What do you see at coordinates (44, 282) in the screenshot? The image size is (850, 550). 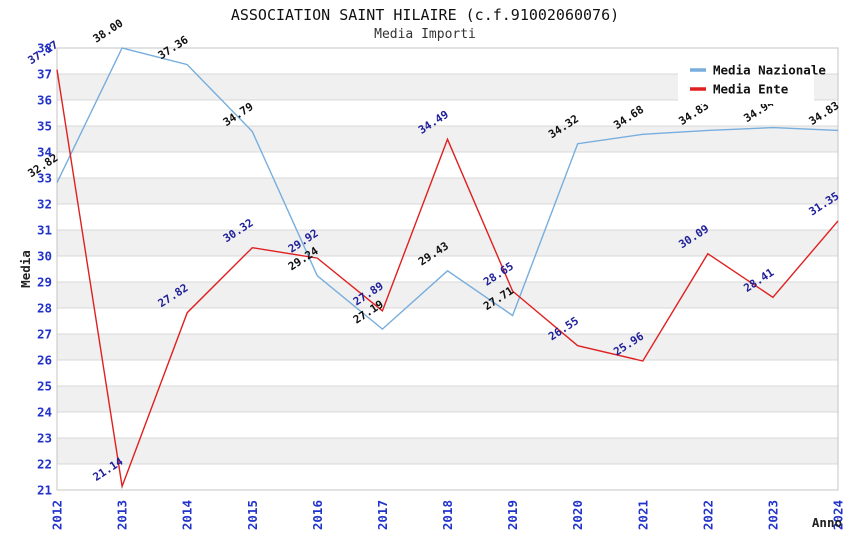 I see `y-tick-label: 29` at bounding box center [44, 282].